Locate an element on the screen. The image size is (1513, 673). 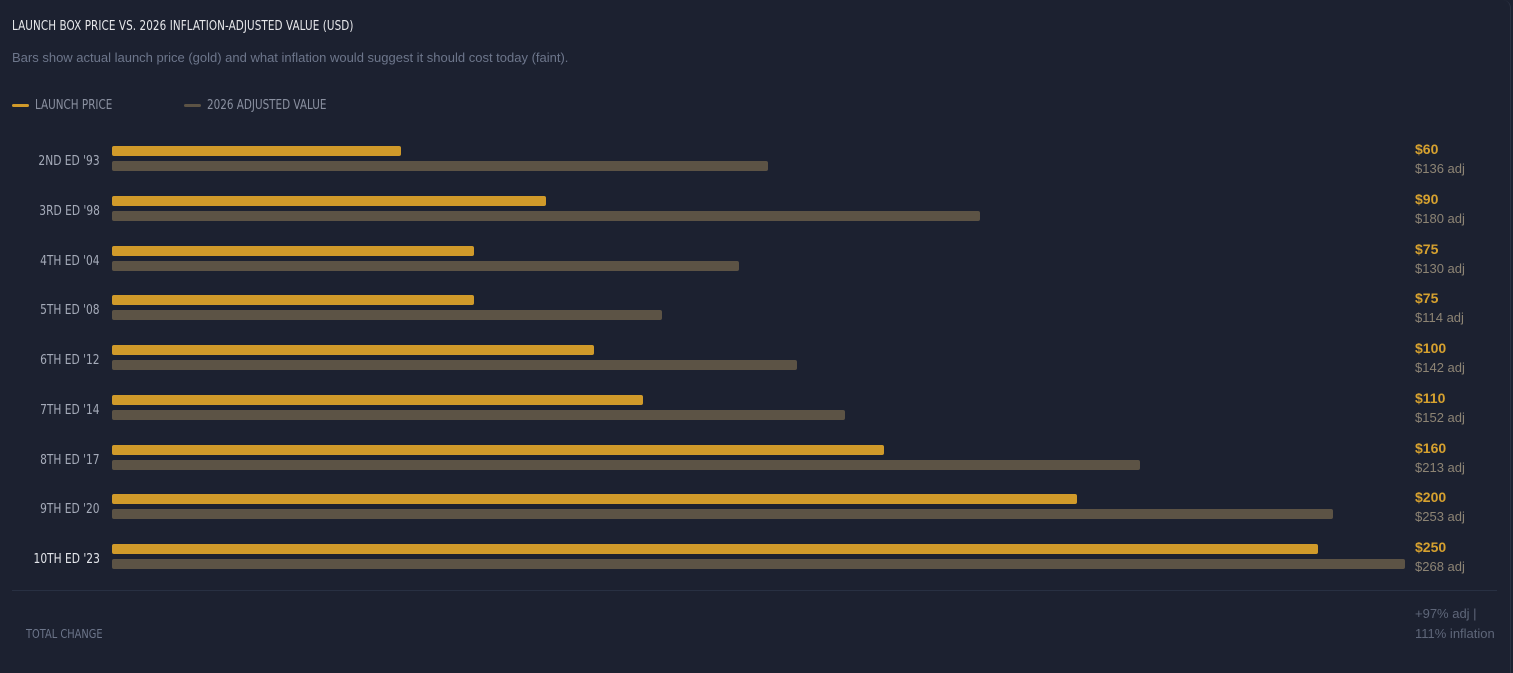
launch-price-label: $90 is located at coordinates (1427, 198).